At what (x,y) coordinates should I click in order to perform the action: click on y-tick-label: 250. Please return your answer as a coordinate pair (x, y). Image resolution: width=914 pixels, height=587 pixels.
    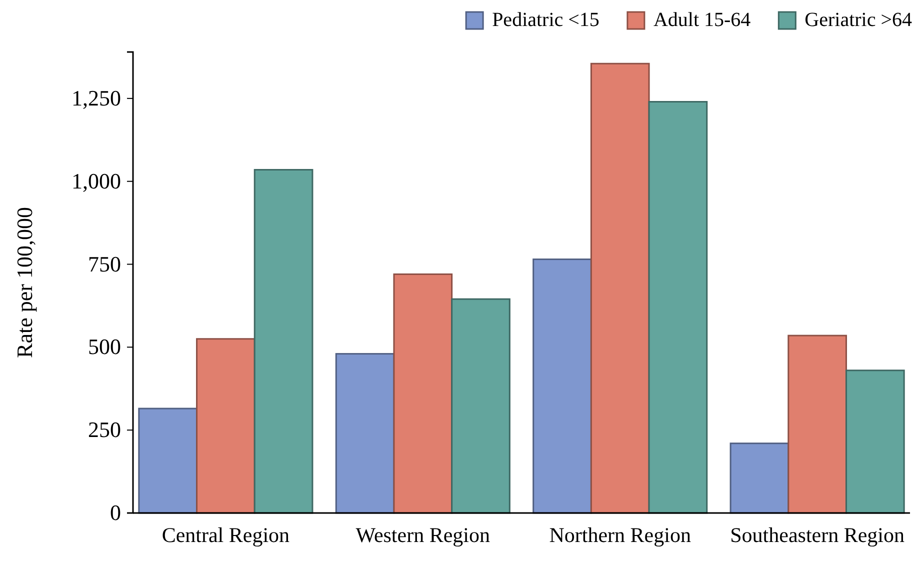
    Looking at the image, I should click on (104, 429).